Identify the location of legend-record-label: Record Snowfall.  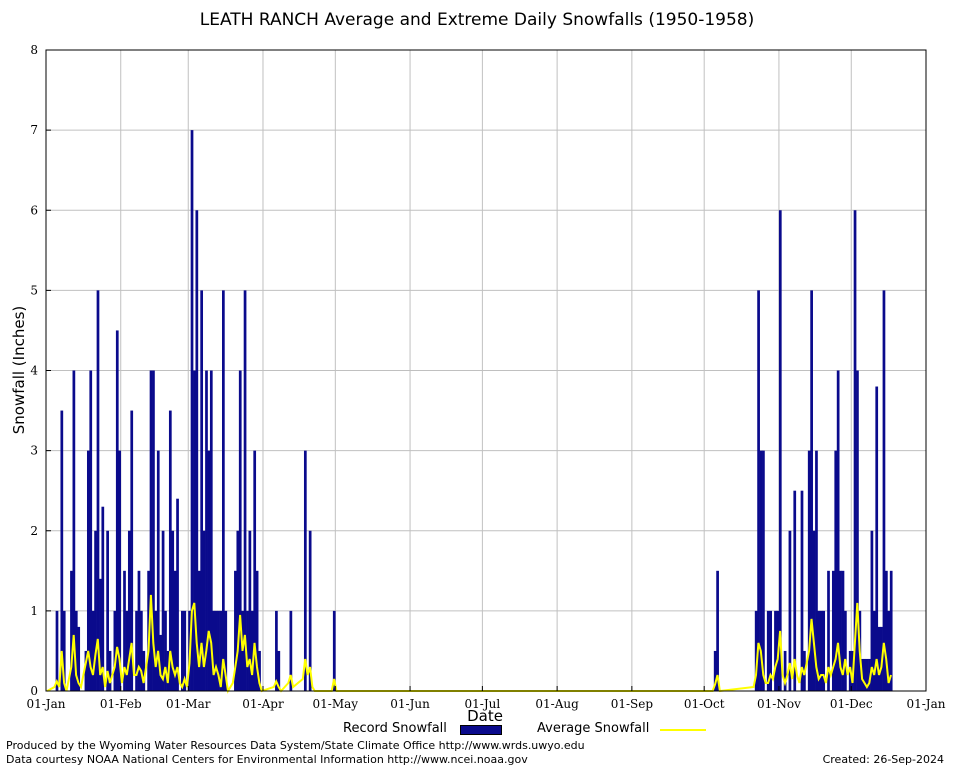
(395, 728).